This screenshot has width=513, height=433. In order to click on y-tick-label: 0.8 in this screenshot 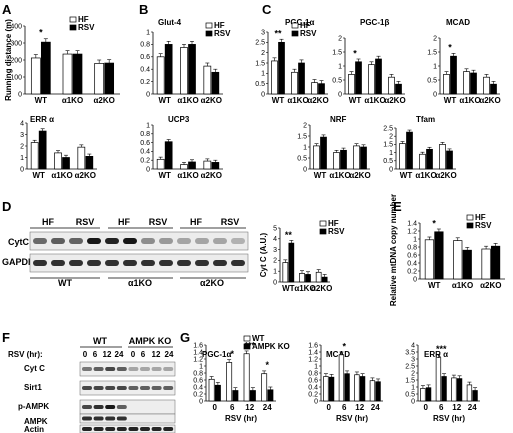, I will do `click(145, 45)`.